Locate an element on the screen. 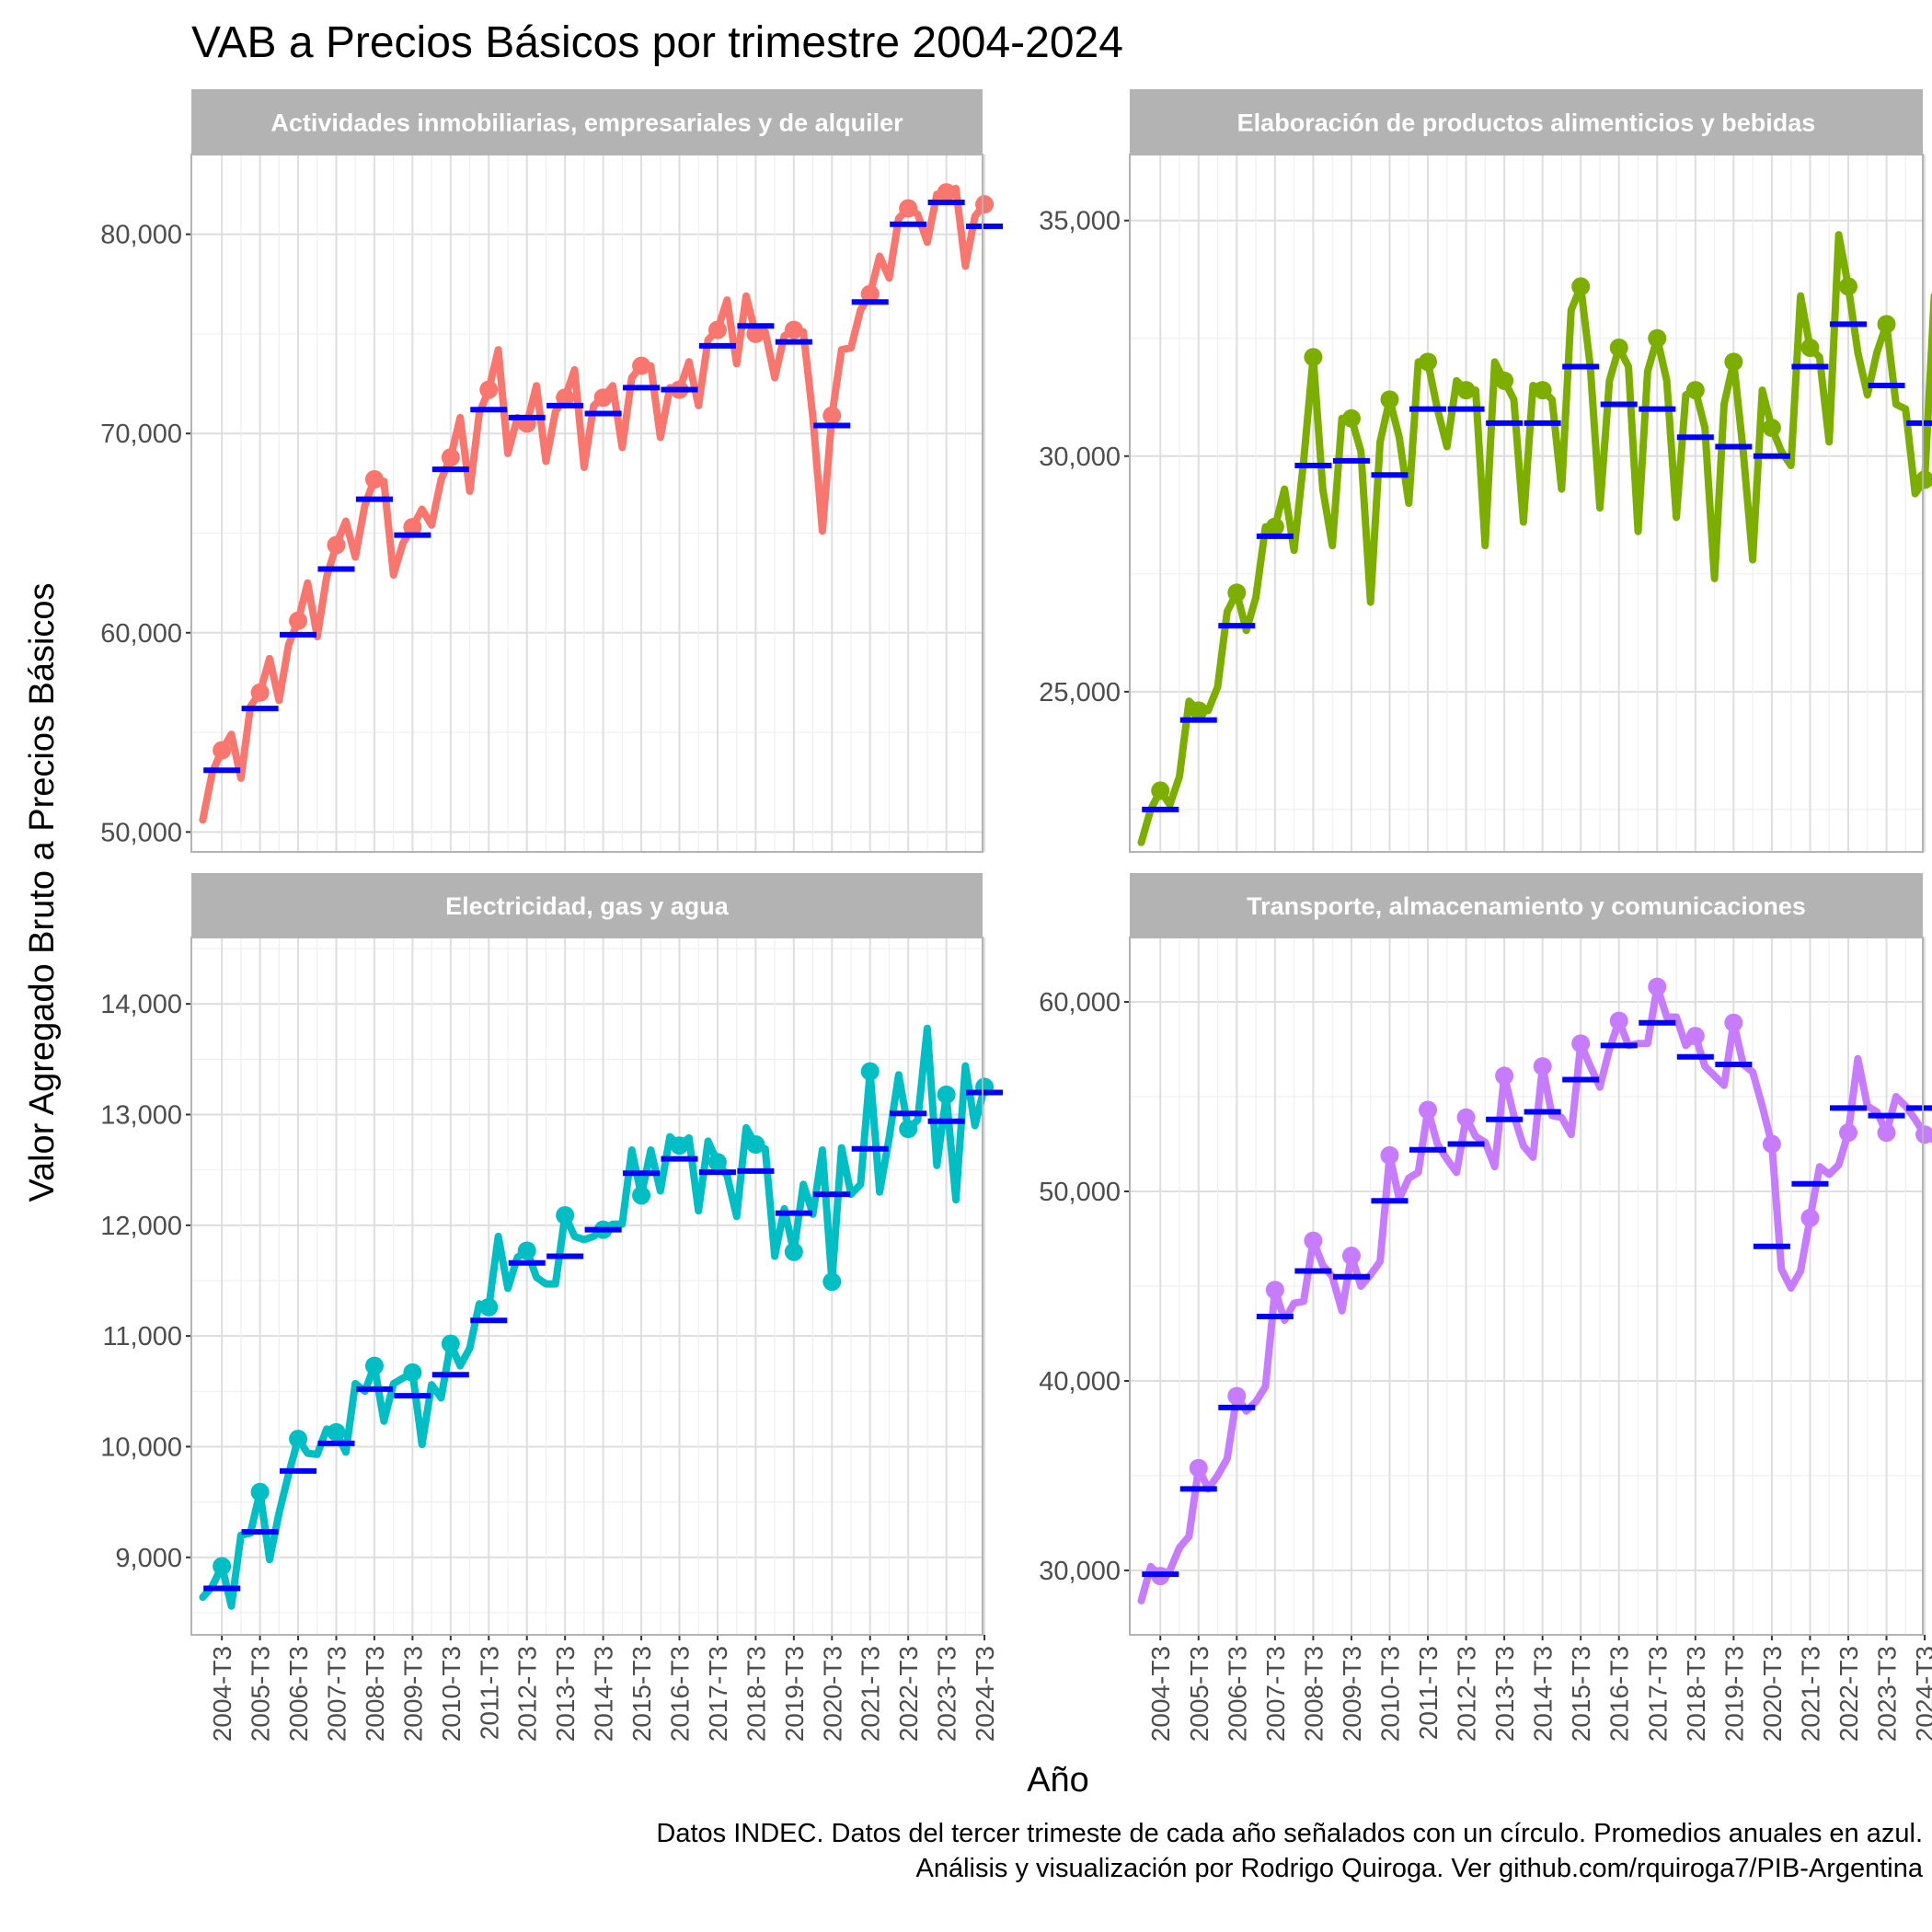 The image size is (1932, 1932). y-tick-label: 9,000 is located at coordinates (148, 1558).